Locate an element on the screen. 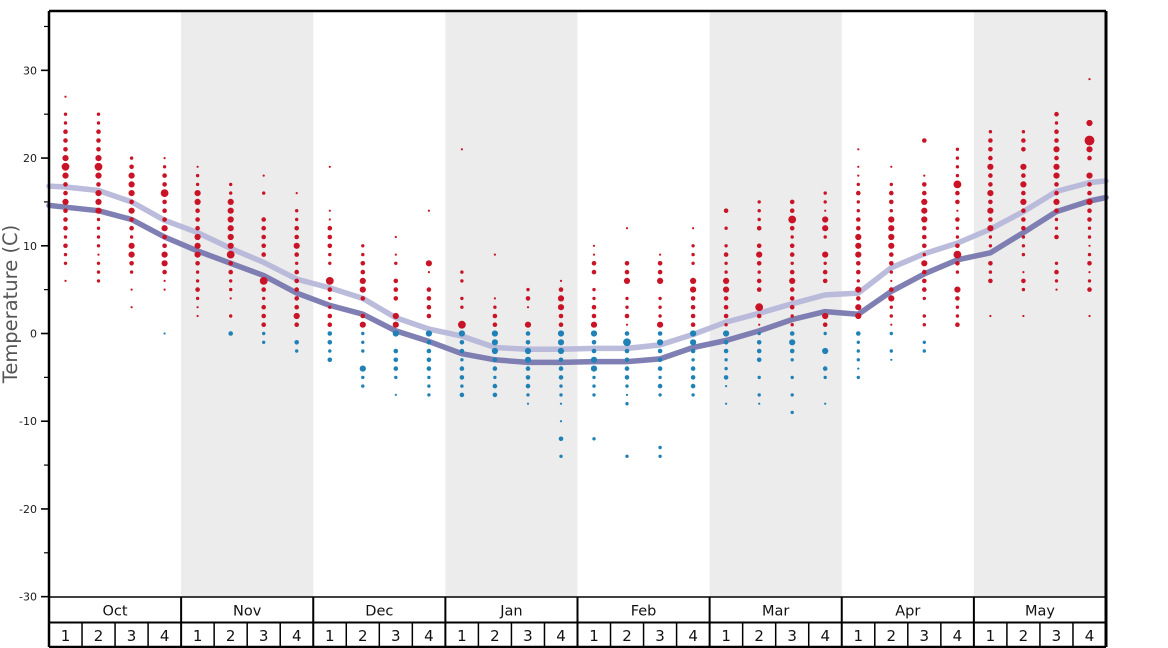 The image size is (1168, 648). week-cell-label: 2 is located at coordinates (1024, 636).